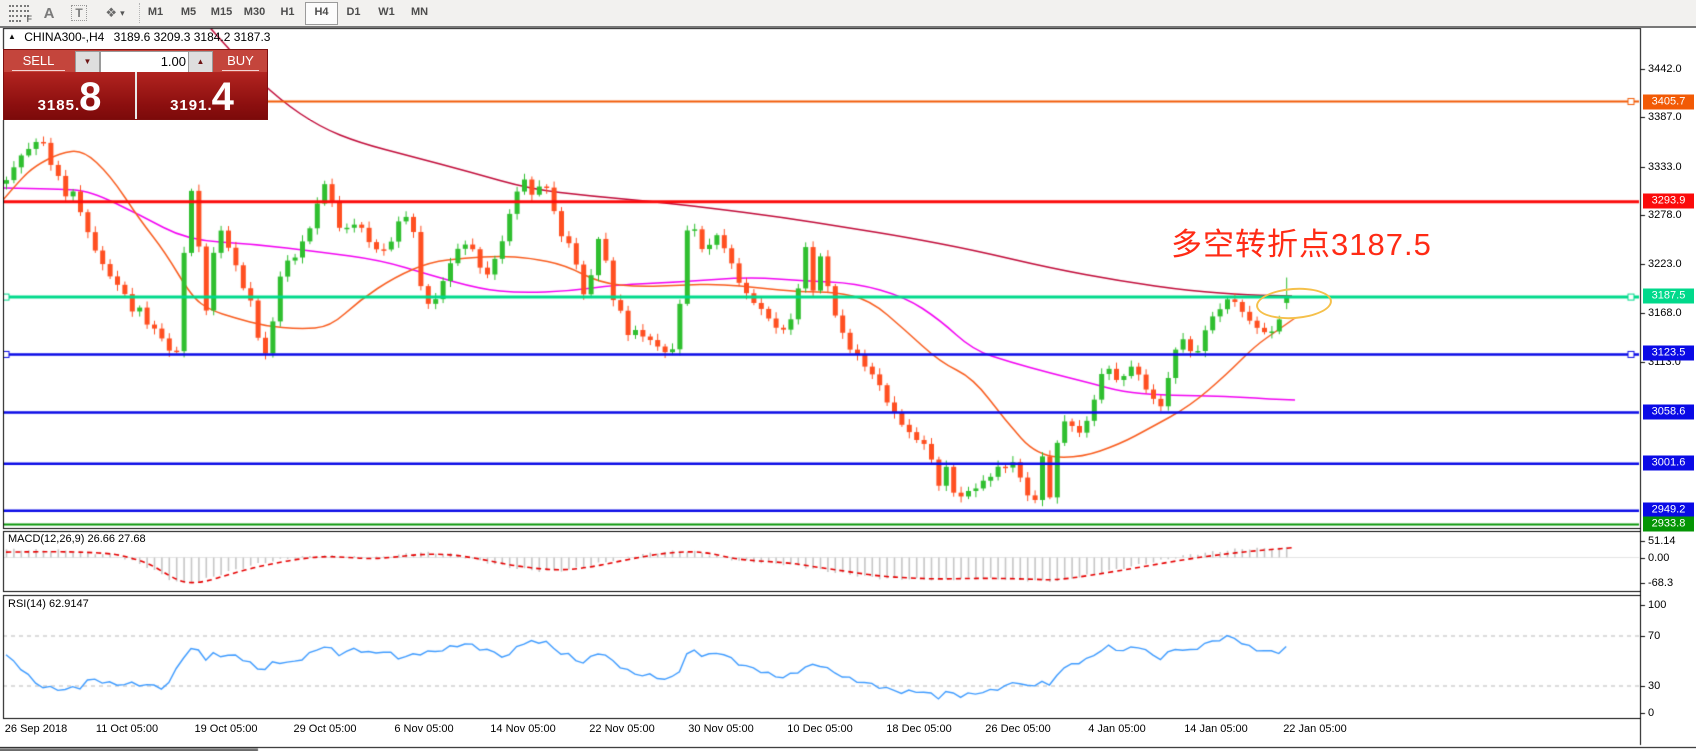 The image size is (1696, 751). Describe the element at coordinates (1661, 583) in the screenshot. I see `macd-tick: -68.3` at that location.